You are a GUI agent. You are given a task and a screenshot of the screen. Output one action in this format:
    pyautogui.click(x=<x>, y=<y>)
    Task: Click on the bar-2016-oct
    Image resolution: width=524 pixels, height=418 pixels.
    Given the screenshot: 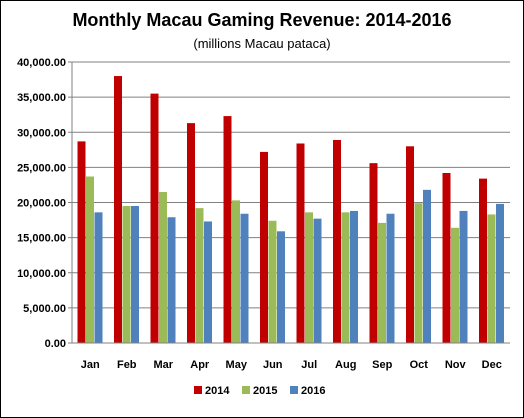 What is the action you would take?
    pyautogui.click(x=427, y=266)
    